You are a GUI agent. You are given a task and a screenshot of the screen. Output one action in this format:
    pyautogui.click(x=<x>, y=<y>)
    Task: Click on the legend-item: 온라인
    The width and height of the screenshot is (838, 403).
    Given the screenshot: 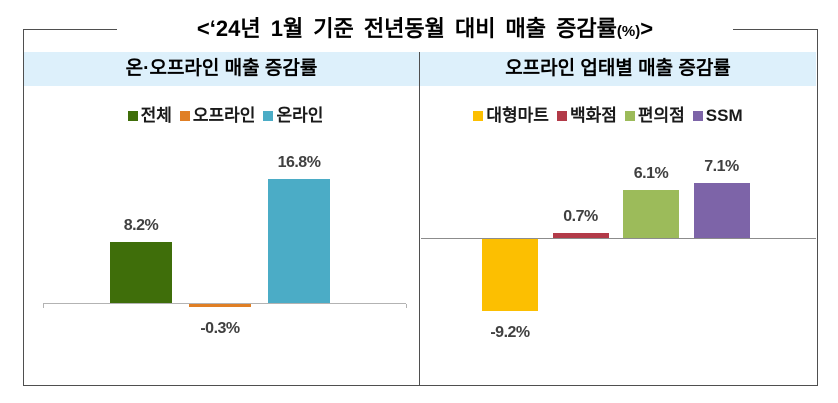 What is the action you would take?
    pyautogui.click(x=293, y=115)
    